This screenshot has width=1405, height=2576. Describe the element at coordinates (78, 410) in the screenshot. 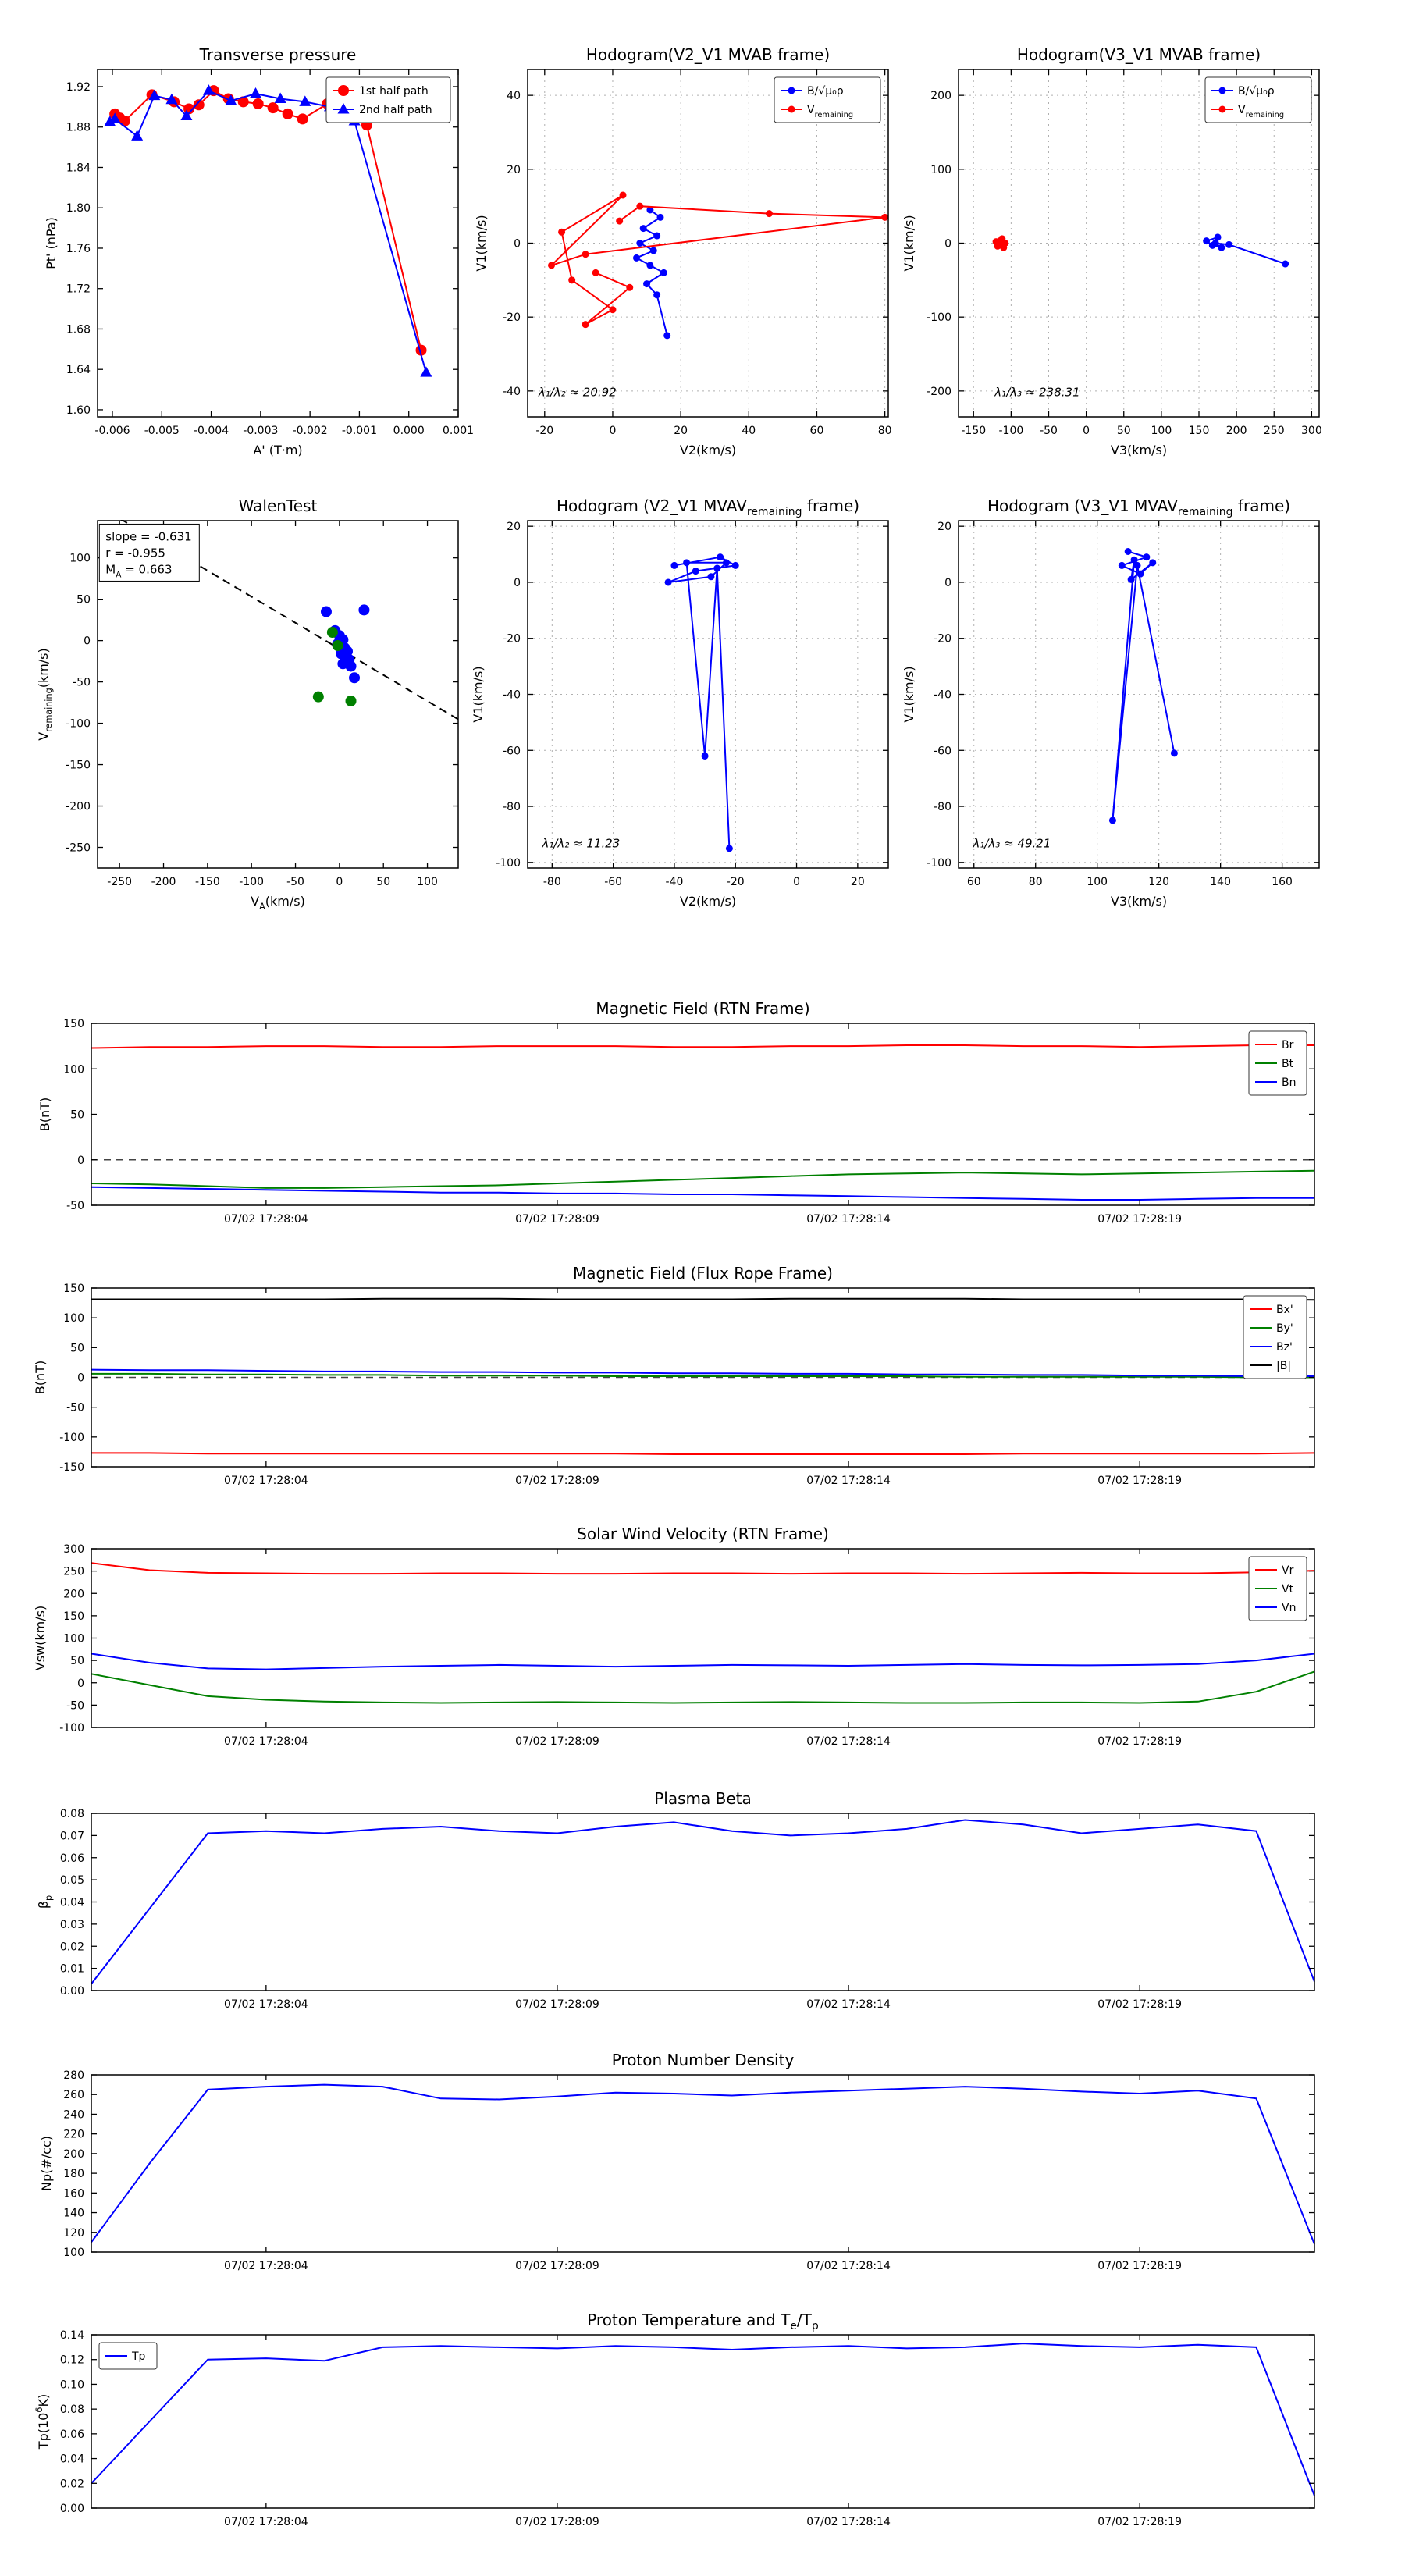

I see `svg-text: 1.60` at that location.